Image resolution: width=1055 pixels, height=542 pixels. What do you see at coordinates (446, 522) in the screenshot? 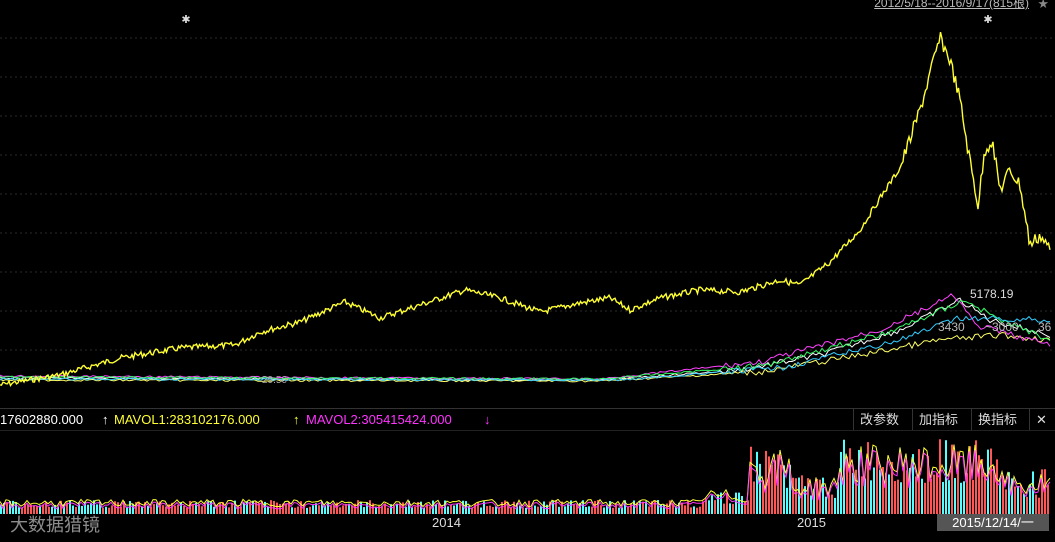
I see `x-axis-year-2014: 2014` at bounding box center [446, 522].